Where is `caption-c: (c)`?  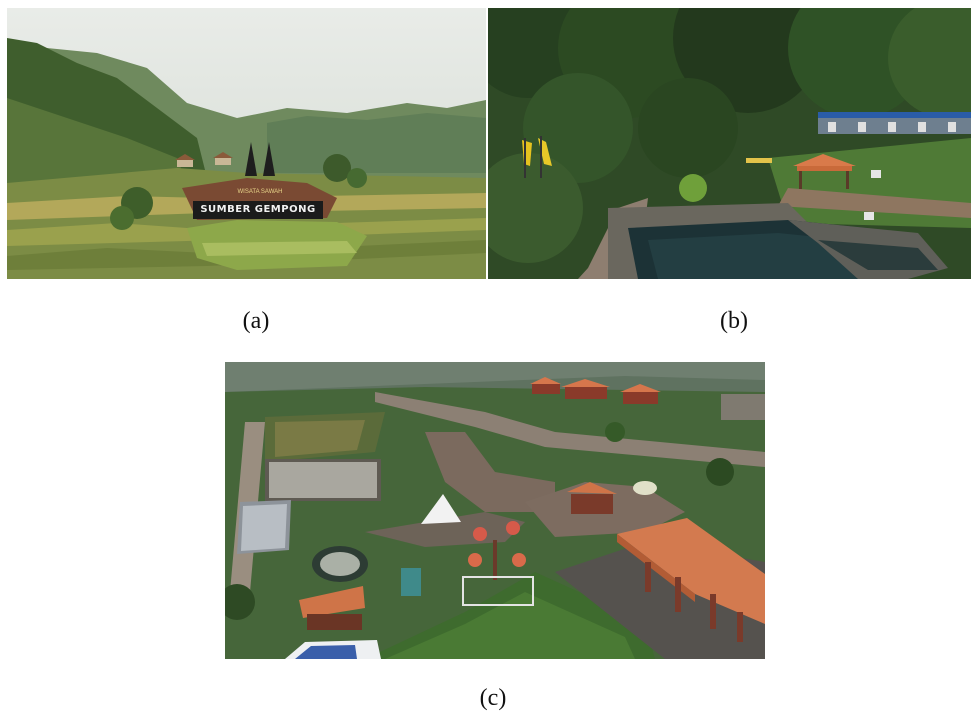 caption-c: (c) is located at coordinates (493, 698).